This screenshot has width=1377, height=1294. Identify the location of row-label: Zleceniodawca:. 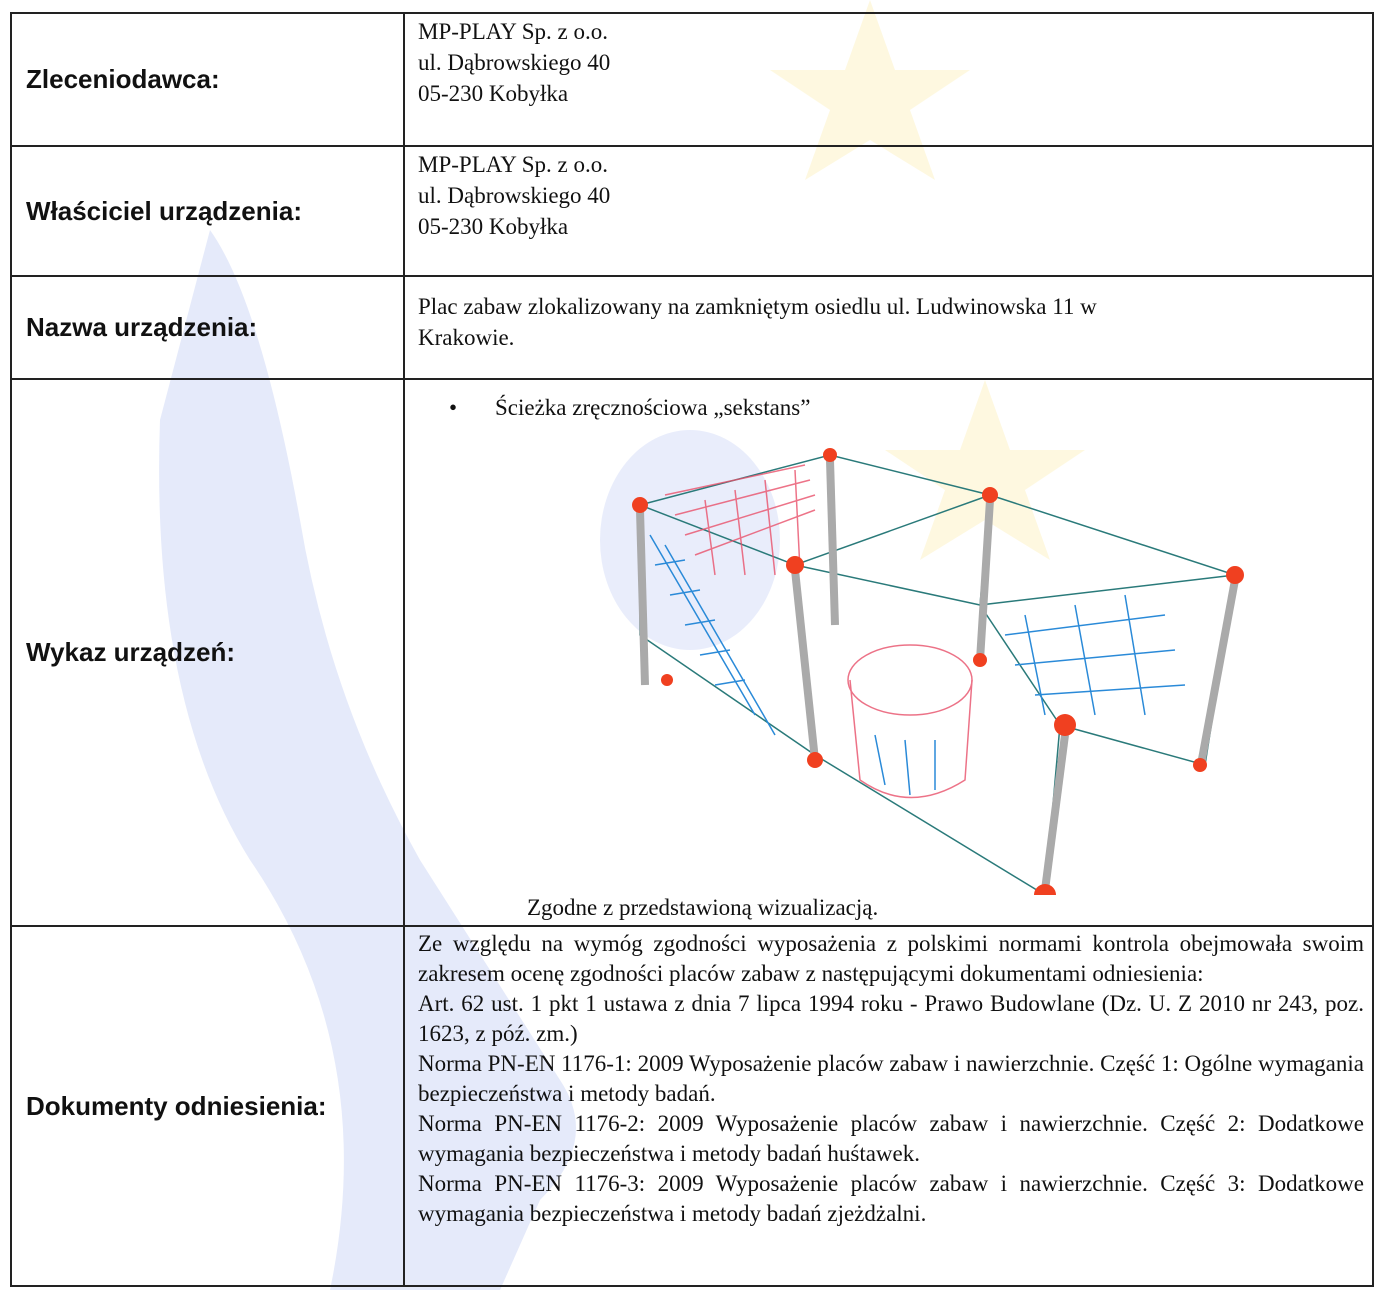
(207, 79).